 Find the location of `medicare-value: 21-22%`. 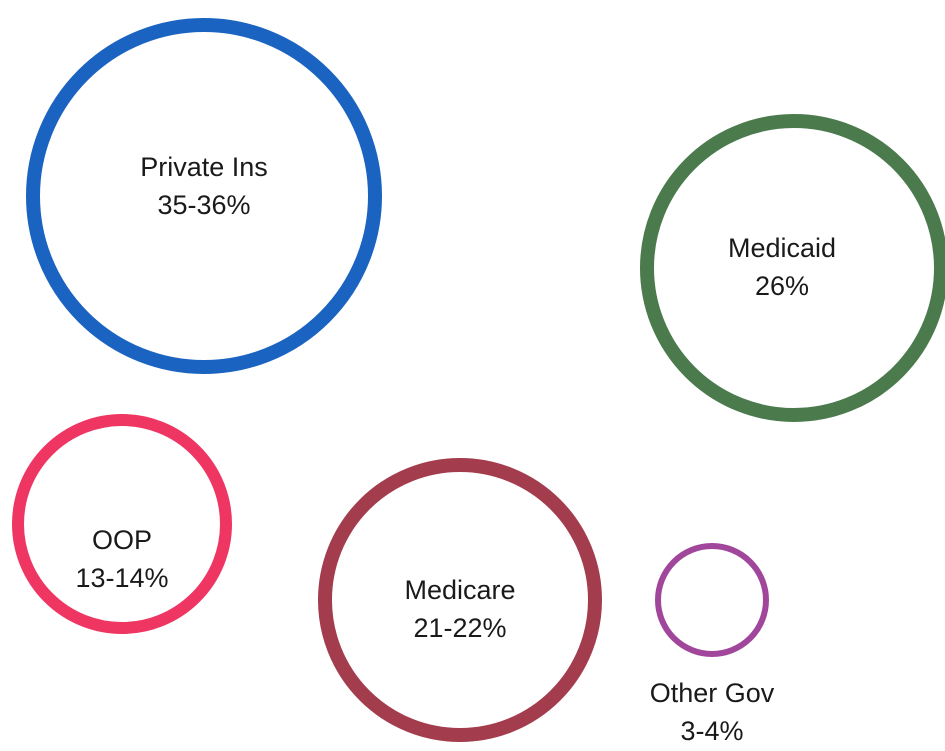

medicare-value: 21-22% is located at coordinates (459, 628).